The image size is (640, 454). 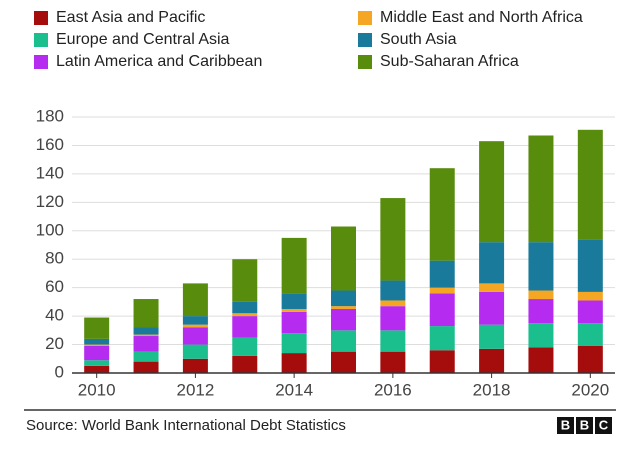 I want to click on legend-label: Middle East and North Africa, so click(x=481, y=17).